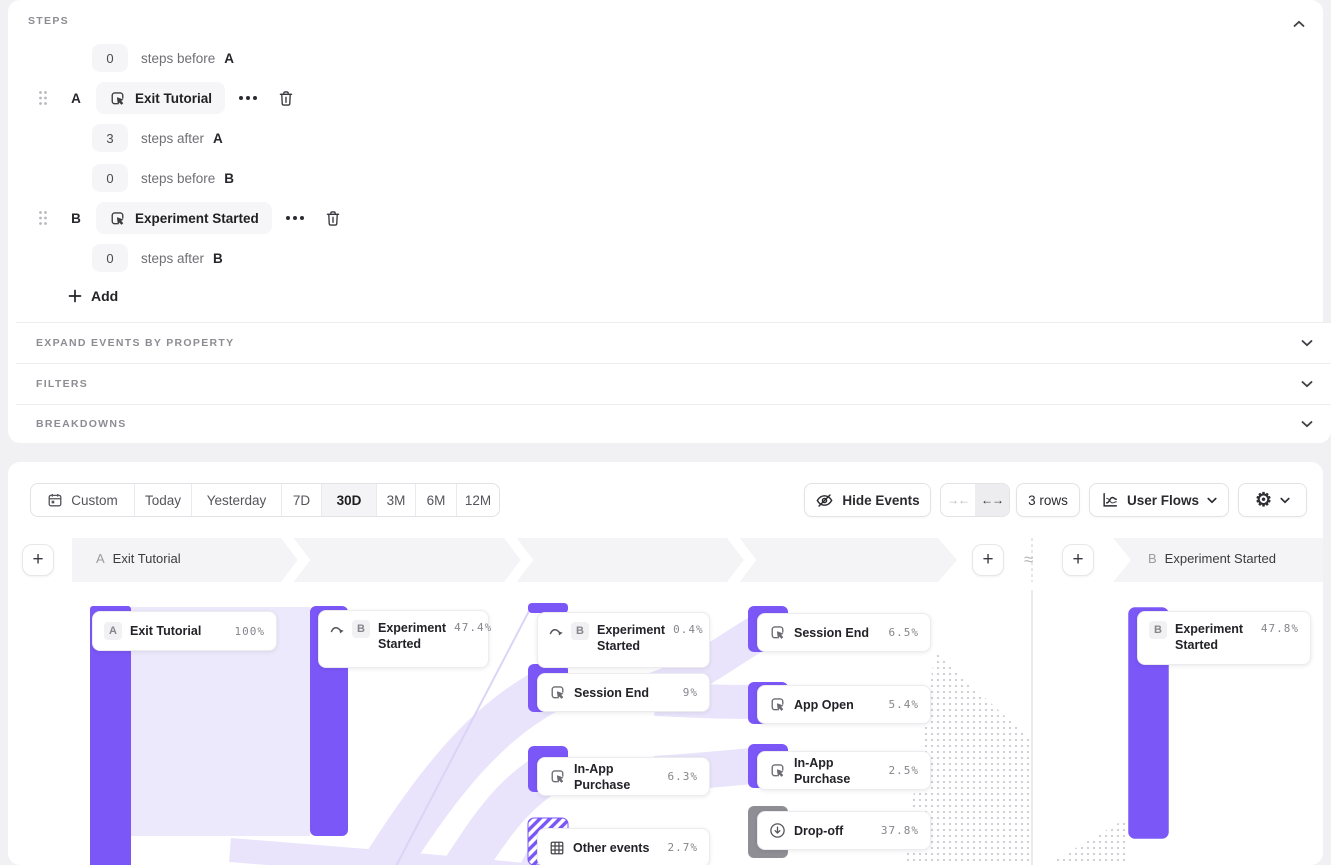 Image resolution: width=1331 pixels, height=865 pixels. Describe the element at coordinates (824, 704) in the screenshot. I see `node-title: App Open` at that location.